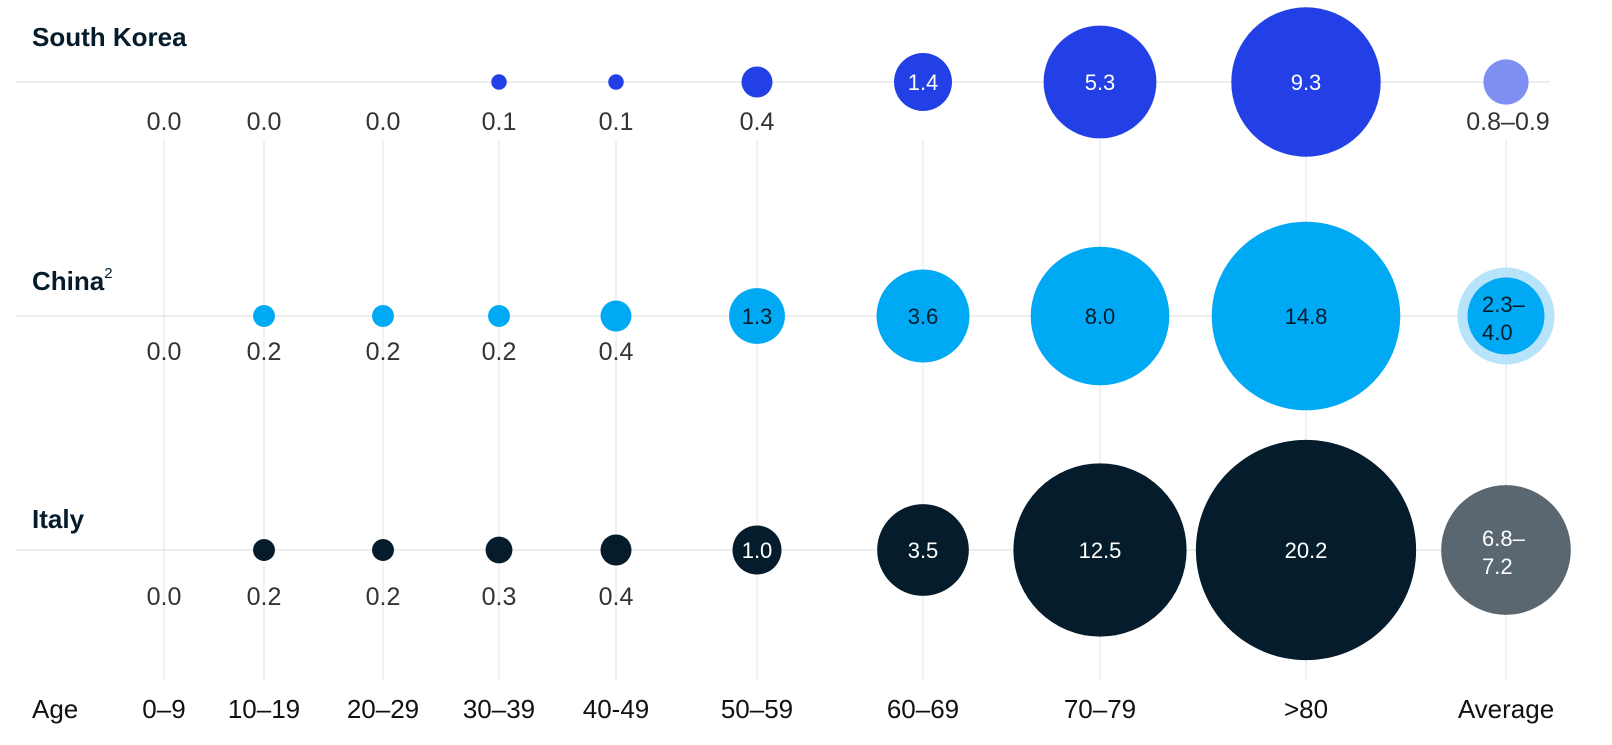 The width and height of the screenshot is (1612, 745). What do you see at coordinates (163, 709) in the screenshot?
I see `x-tick-label: 0–9` at bounding box center [163, 709].